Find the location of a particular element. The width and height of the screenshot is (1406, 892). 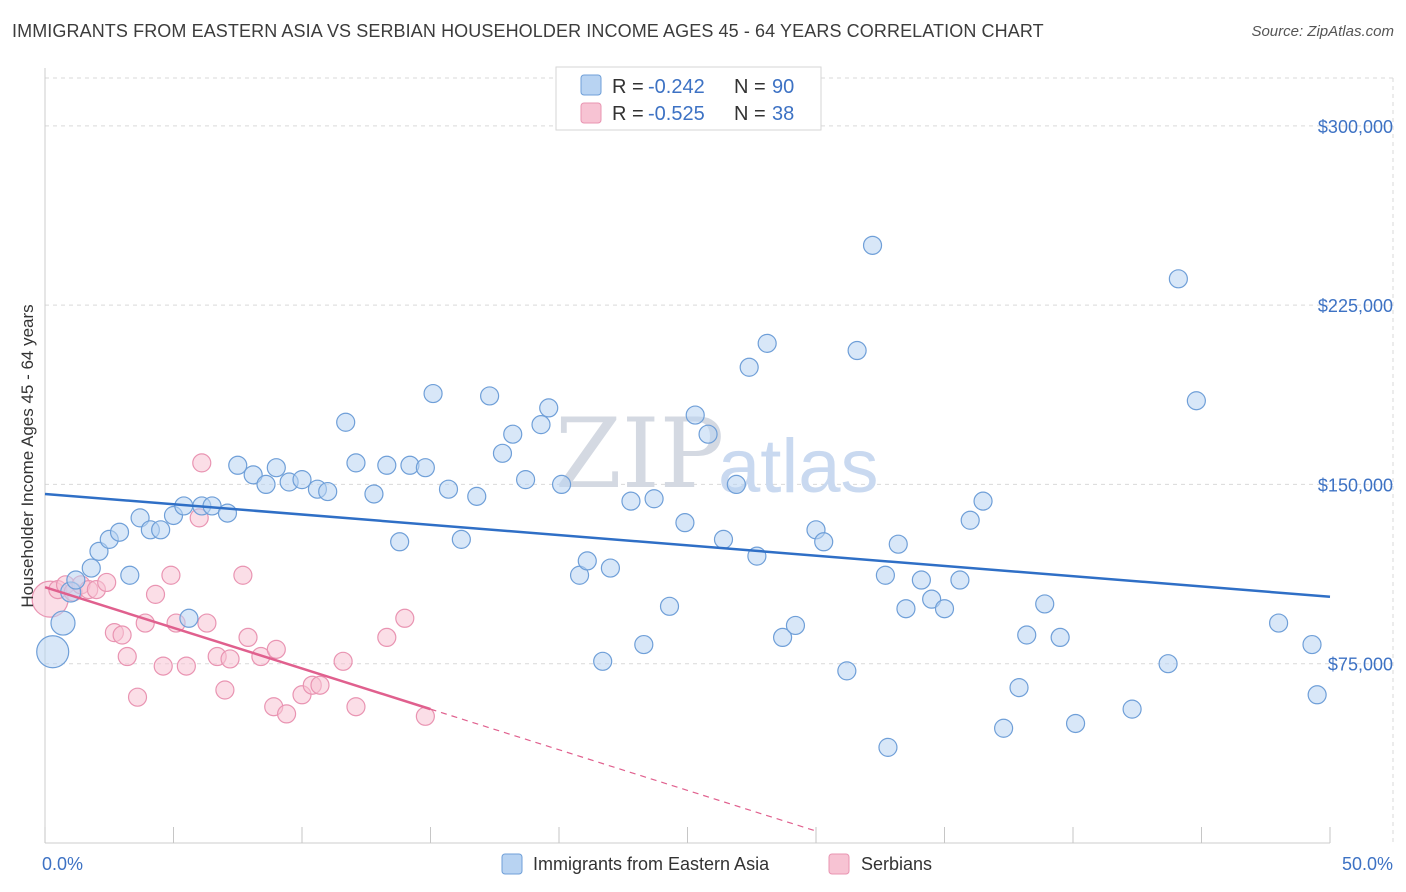

legend-n-label-pink: N = is located at coordinates (750, 114).